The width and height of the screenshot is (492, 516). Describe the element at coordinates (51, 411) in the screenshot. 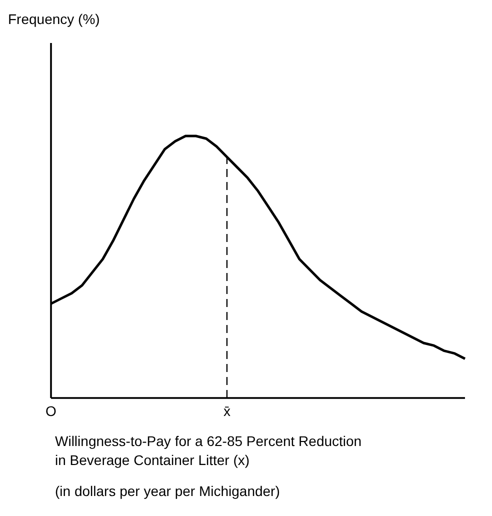

I see `x-tick-label: O` at that location.